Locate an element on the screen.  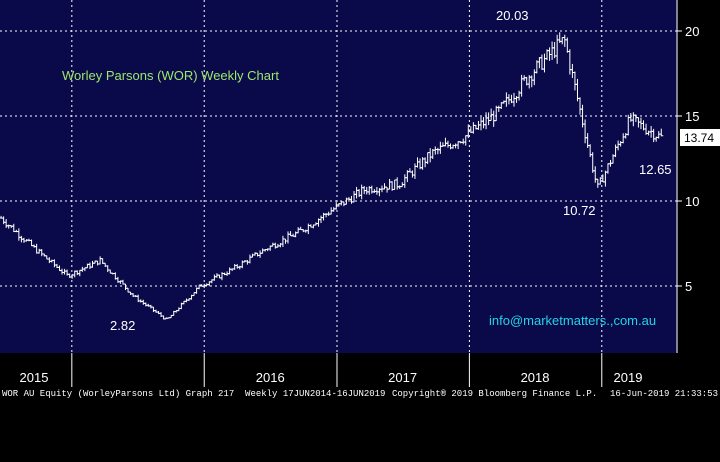
x-tick-label: 2015 is located at coordinates (34, 377).